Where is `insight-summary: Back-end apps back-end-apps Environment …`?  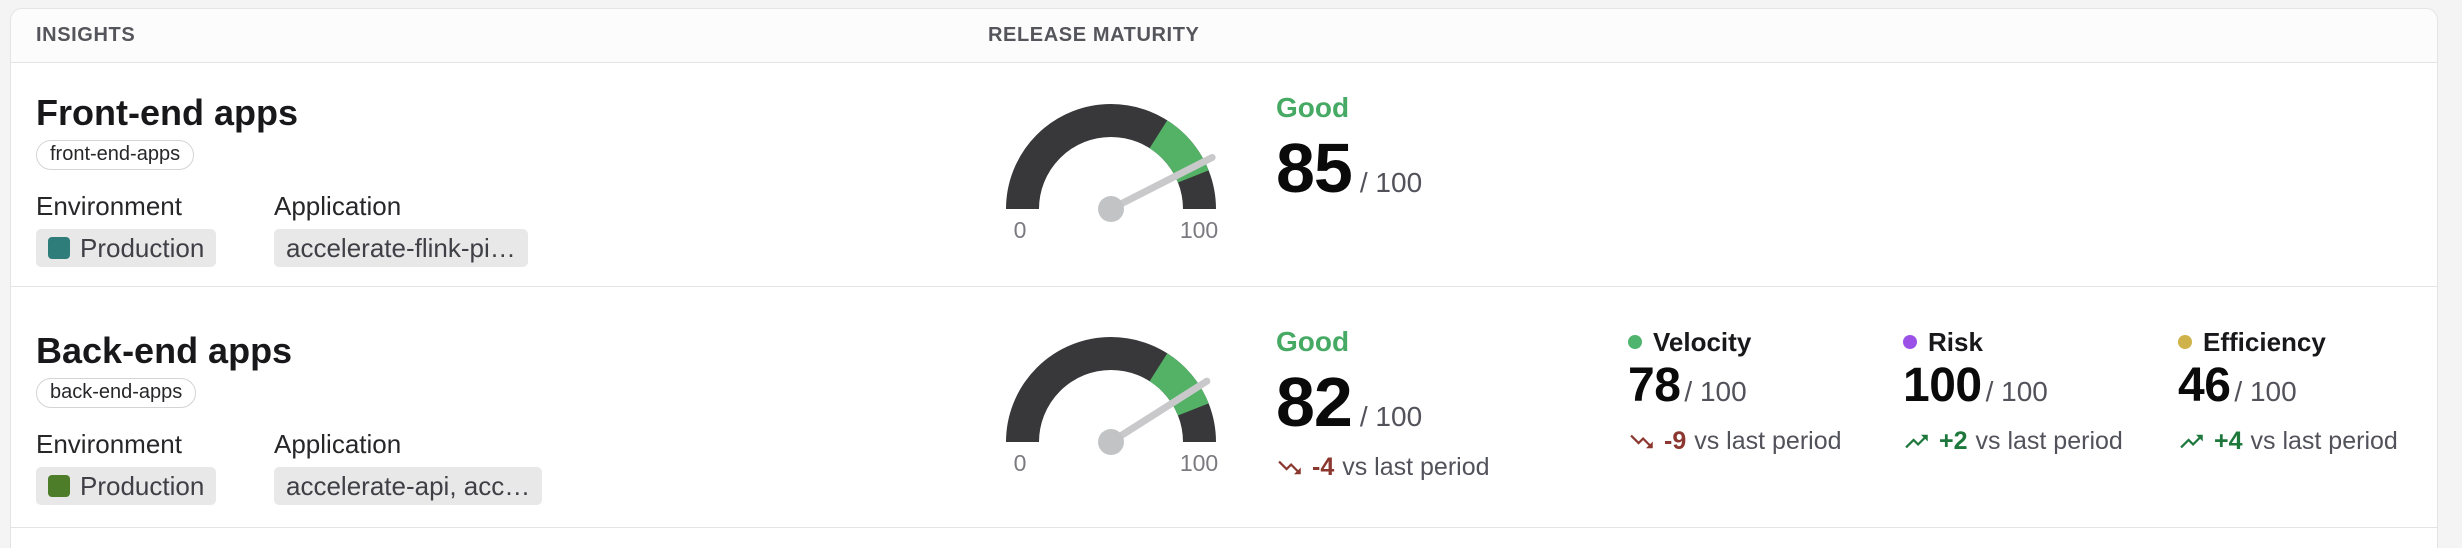
insight-summary: Back-end apps back-end-apps Environment … is located at coordinates (289, 417).